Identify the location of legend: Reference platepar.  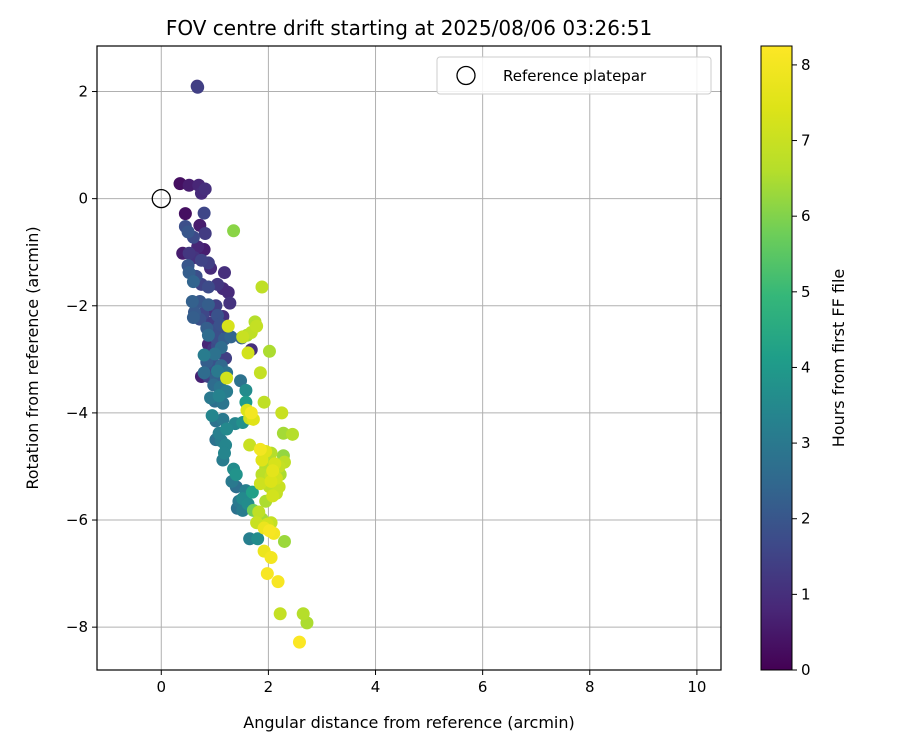
(574, 75).